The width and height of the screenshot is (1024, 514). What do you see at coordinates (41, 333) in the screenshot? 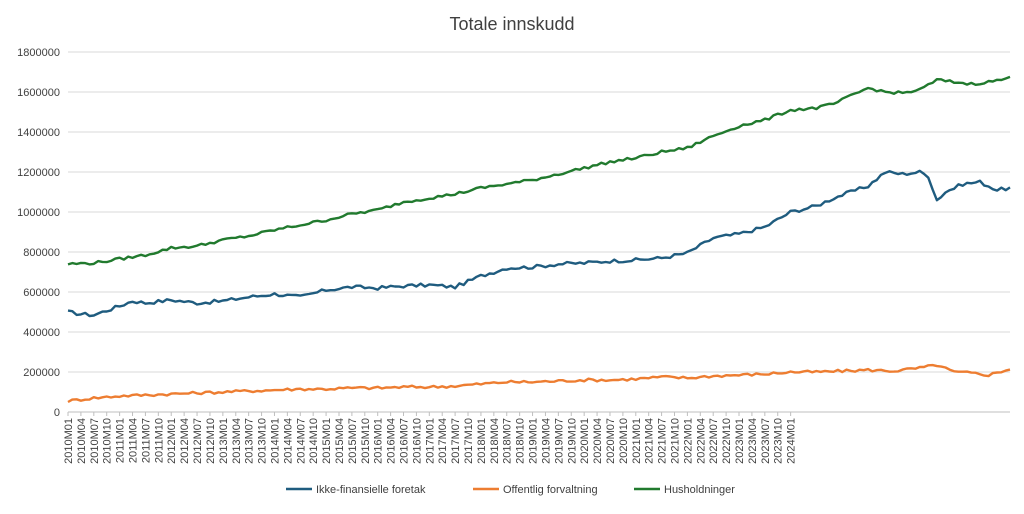
I see `y-tick-label: 400000` at bounding box center [41, 333].